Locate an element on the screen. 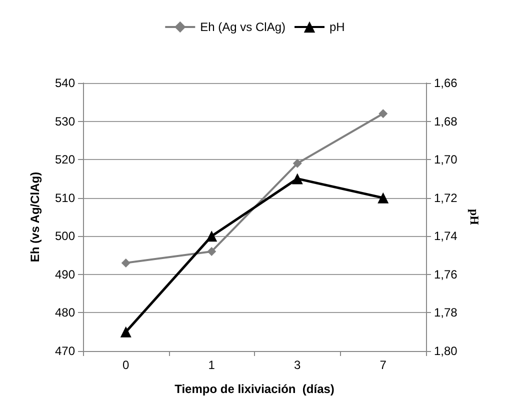  y-axis-title: Eh (vs Ag/ClAg) is located at coordinates (35, 217).